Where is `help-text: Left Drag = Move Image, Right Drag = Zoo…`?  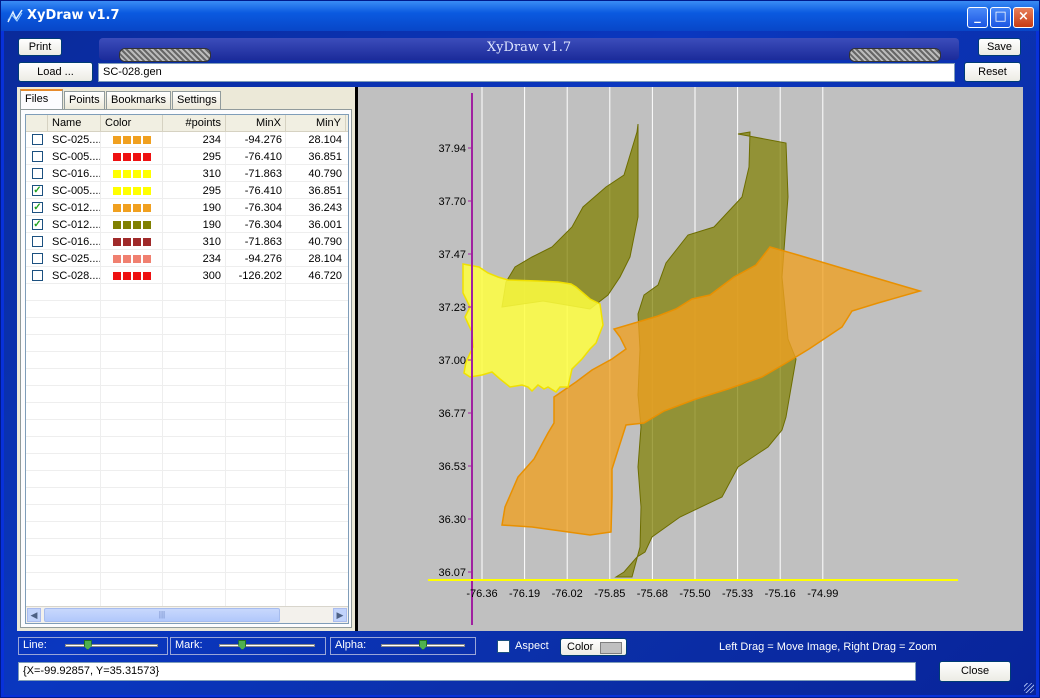
help-text: Left Drag = Move Image, Right Drag = Zoo… is located at coordinates (828, 647).